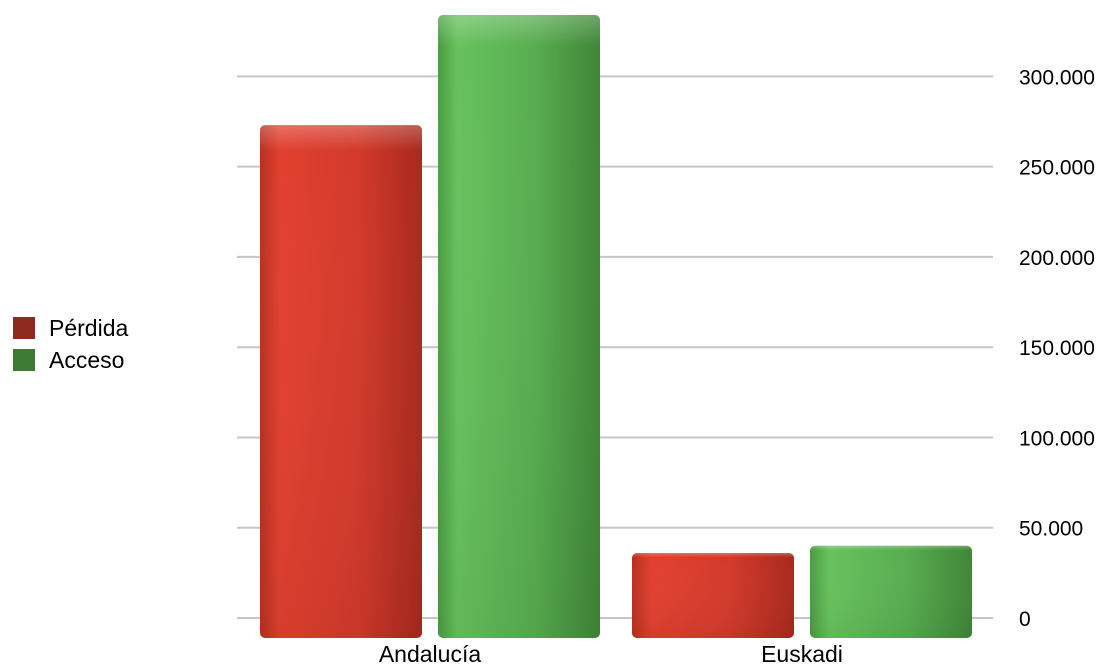 Image resolution: width=1120 pixels, height=666 pixels. What do you see at coordinates (430, 653) in the screenshot?
I see `x-category-label: Andalucía` at bounding box center [430, 653].